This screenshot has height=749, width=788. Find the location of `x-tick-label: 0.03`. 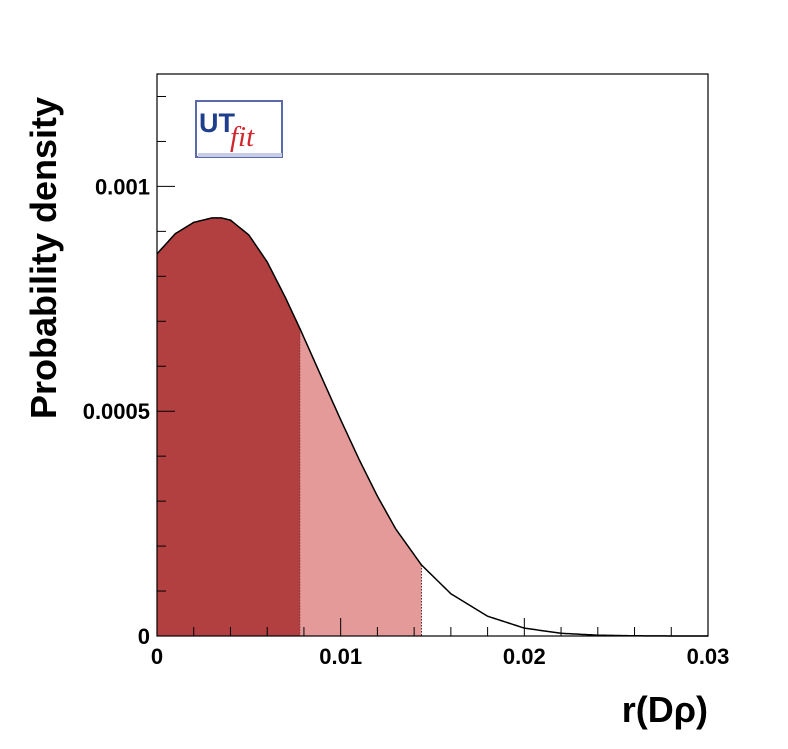

x-tick-label: 0.03 is located at coordinates (708, 656).